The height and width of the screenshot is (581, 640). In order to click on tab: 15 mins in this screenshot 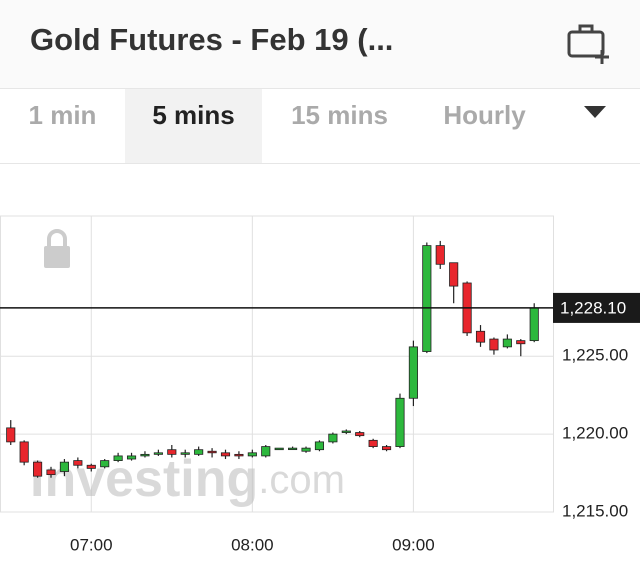, I will do `click(339, 115)`.